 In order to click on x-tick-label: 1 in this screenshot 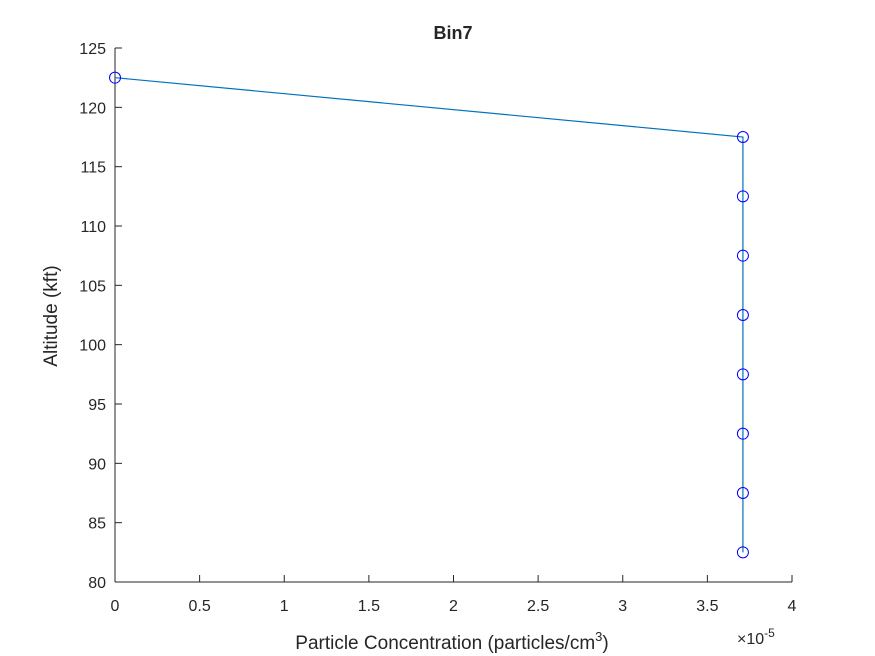, I will do `click(284, 606)`.